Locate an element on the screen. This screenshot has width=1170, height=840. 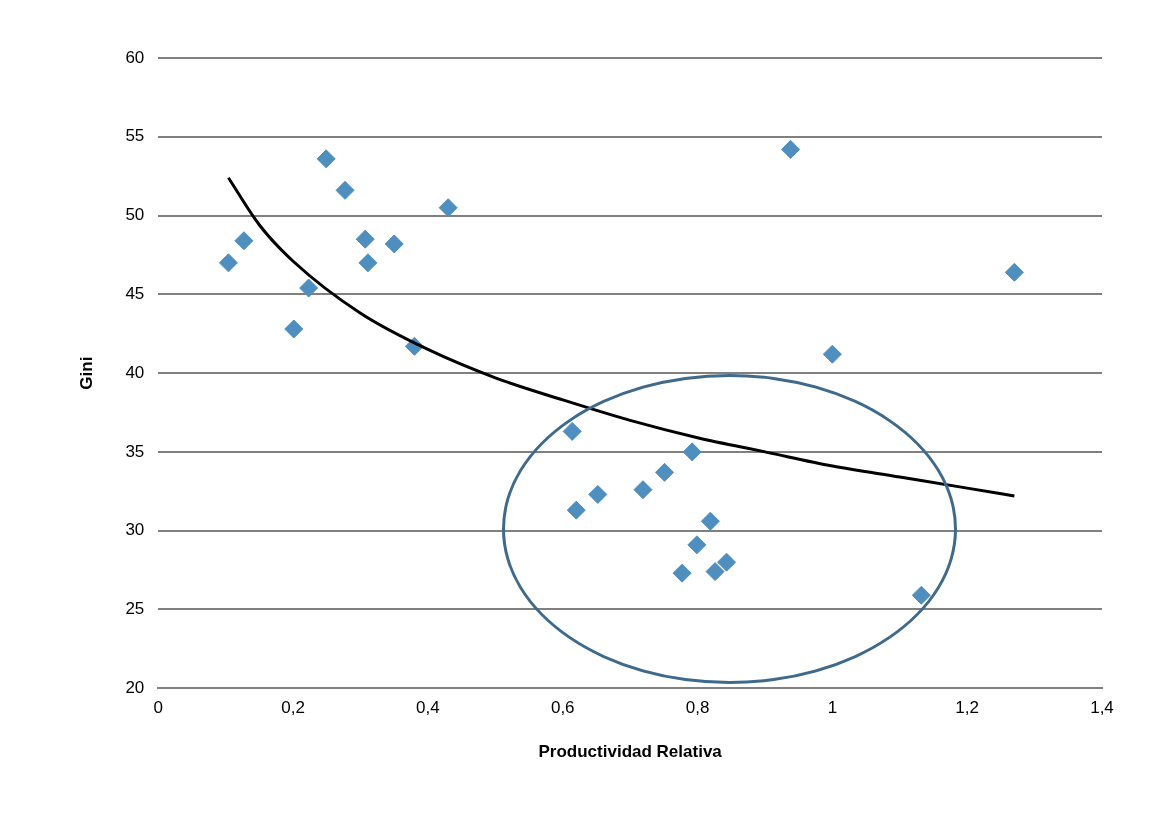
y-tick-label: 30 is located at coordinates (135, 530).